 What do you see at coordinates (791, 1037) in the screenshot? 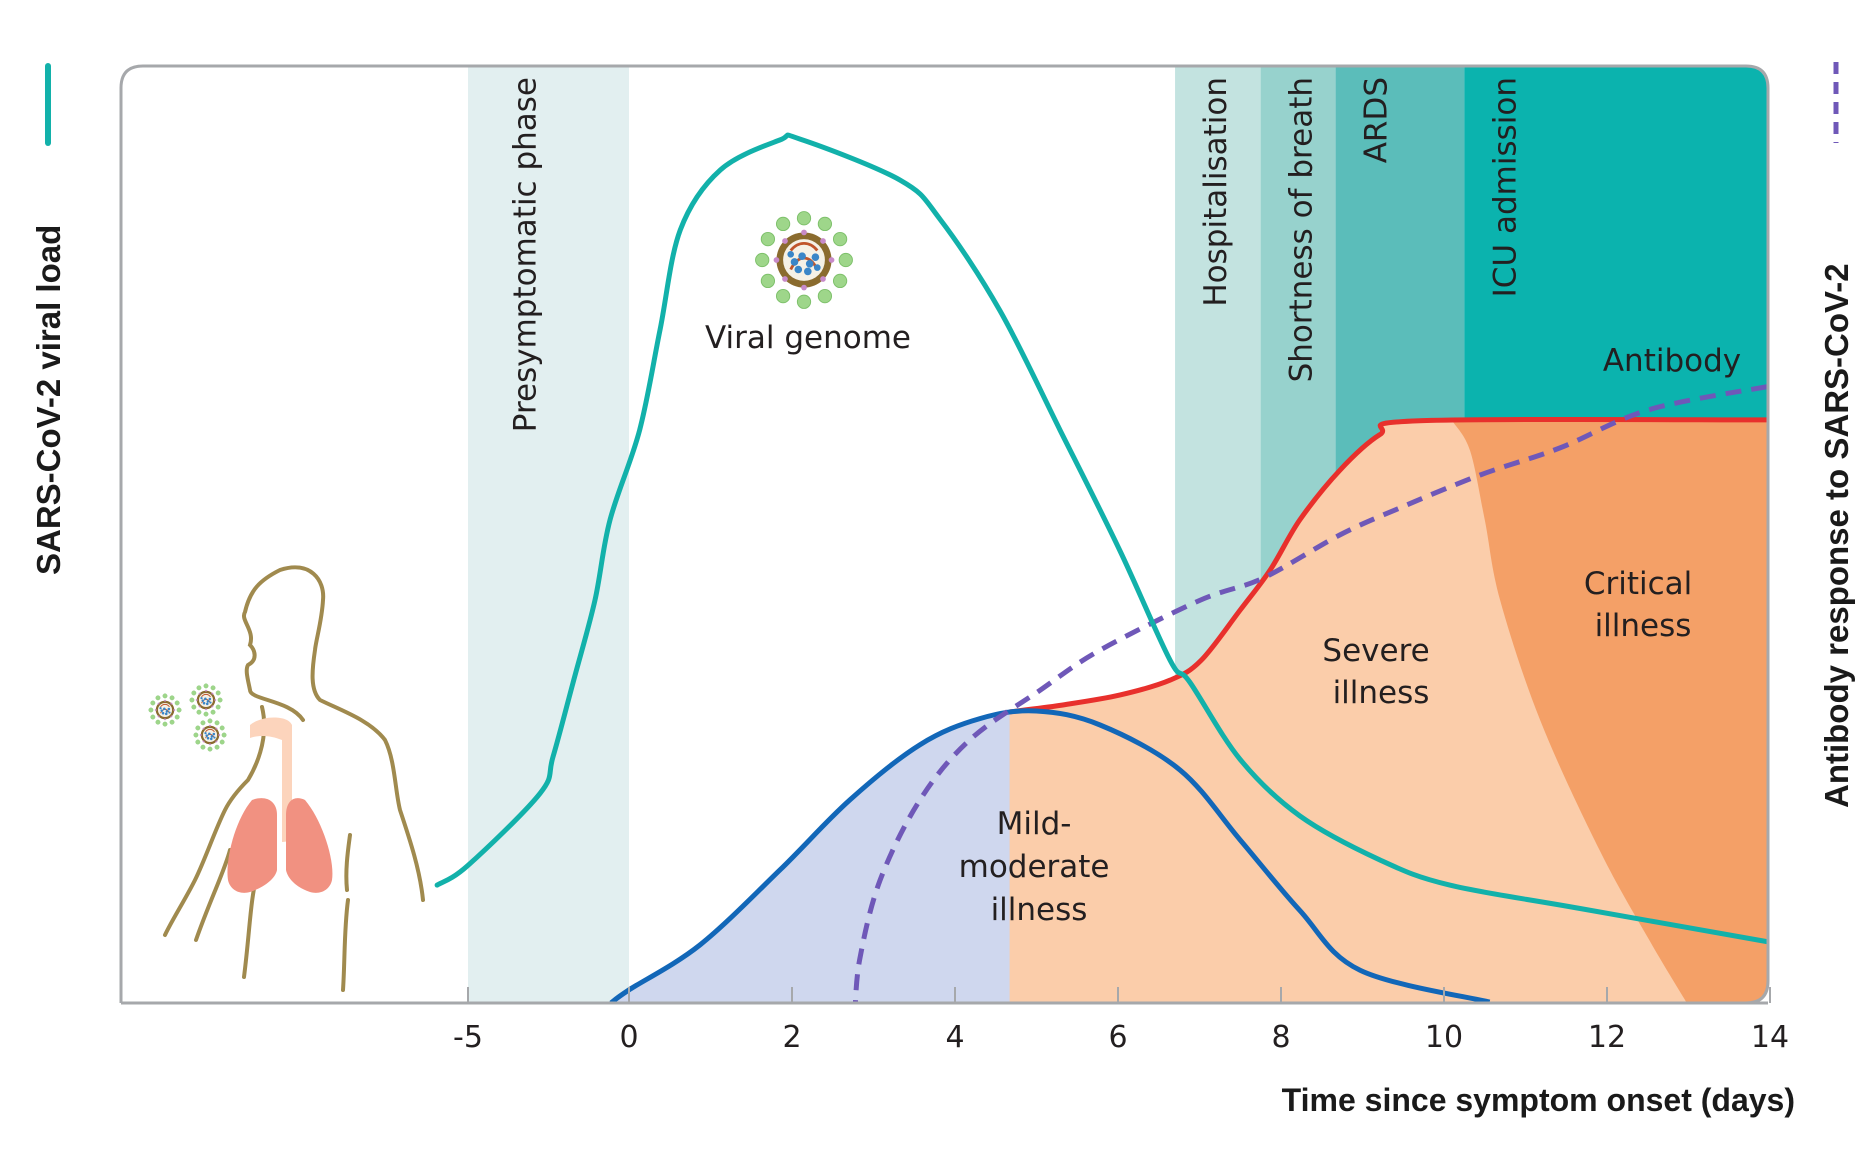
I see `x-tick-label: 2` at bounding box center [791, 1037].